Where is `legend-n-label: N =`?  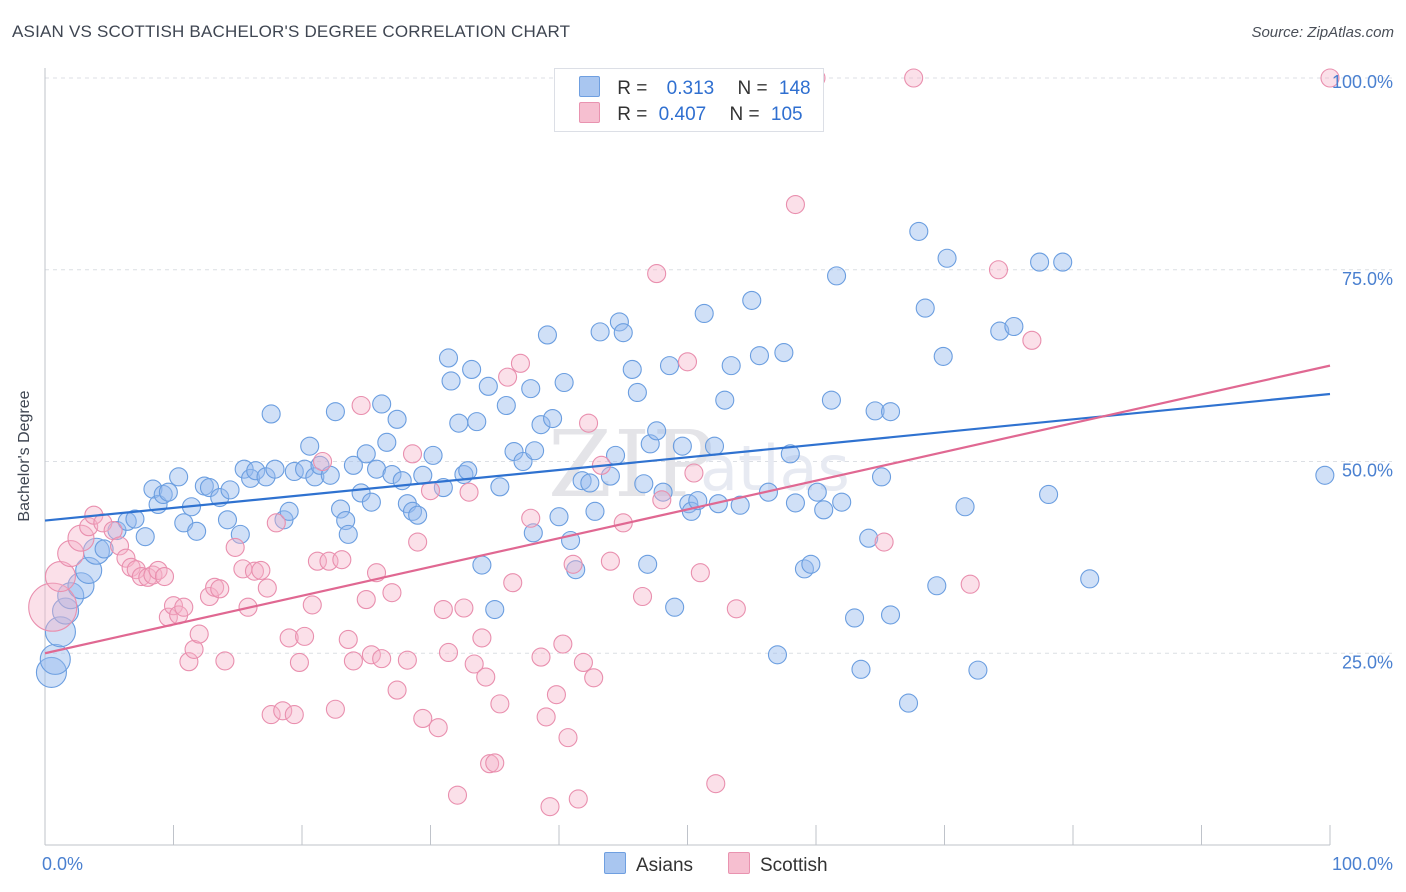
legend-n-label: N = is located at coordinates (752, 88).